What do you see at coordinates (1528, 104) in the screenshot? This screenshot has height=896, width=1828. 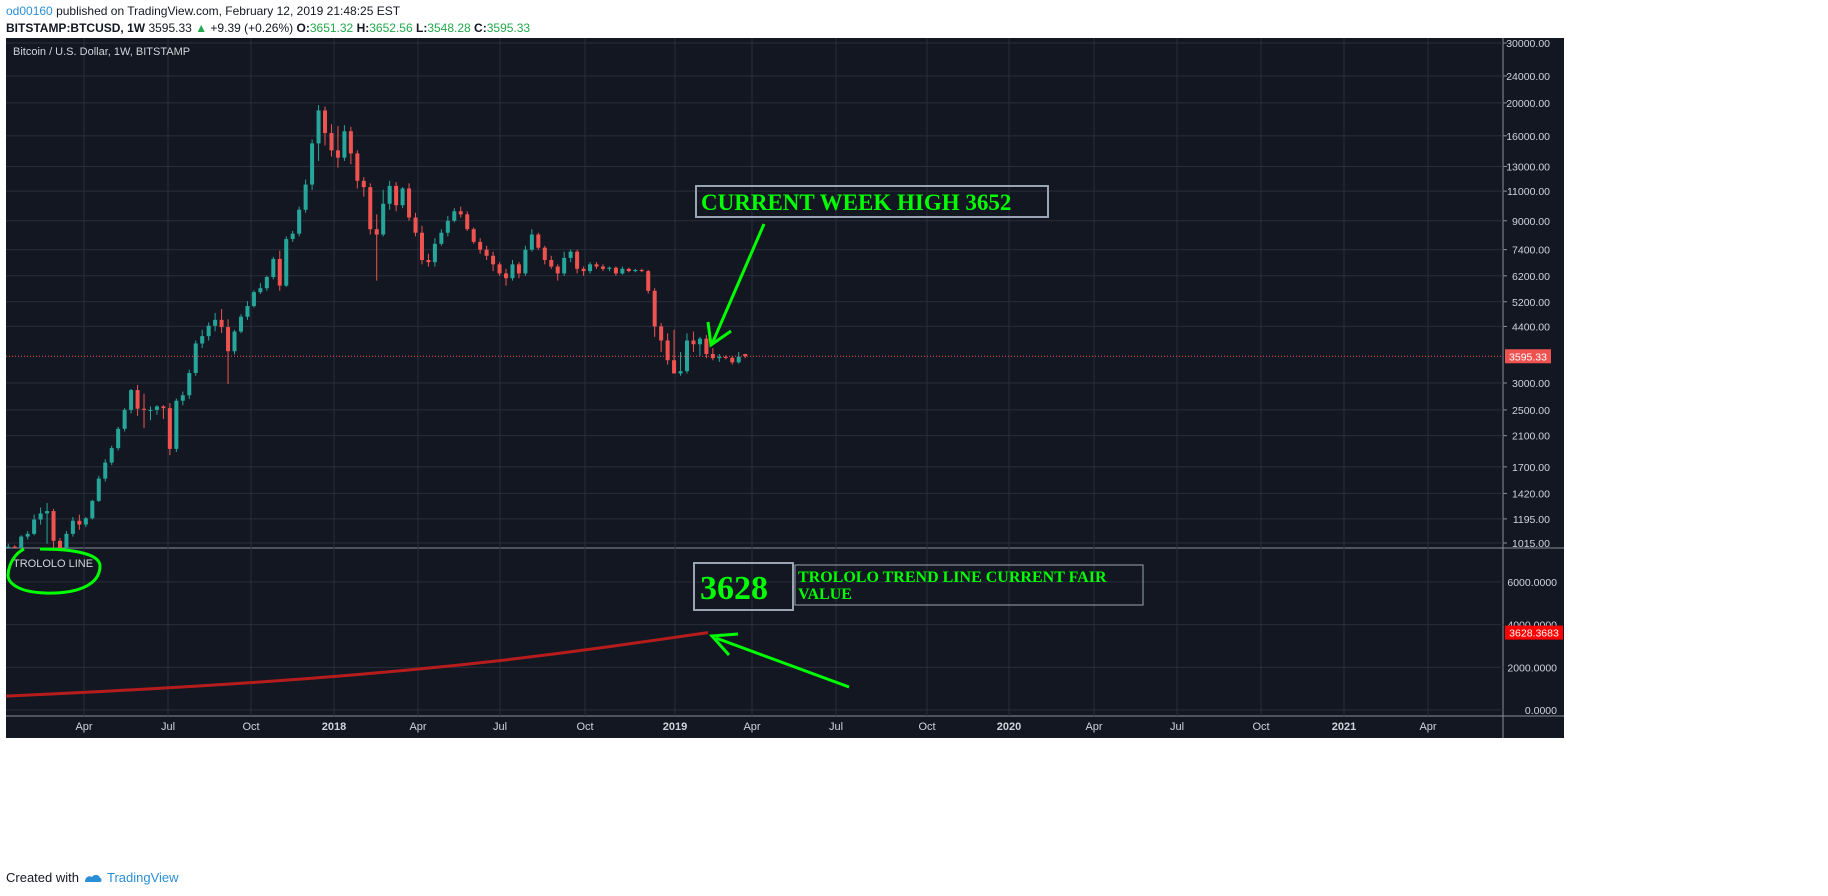 I see `y-tick-label: 20000.00` at bounding box center [1528, 104].